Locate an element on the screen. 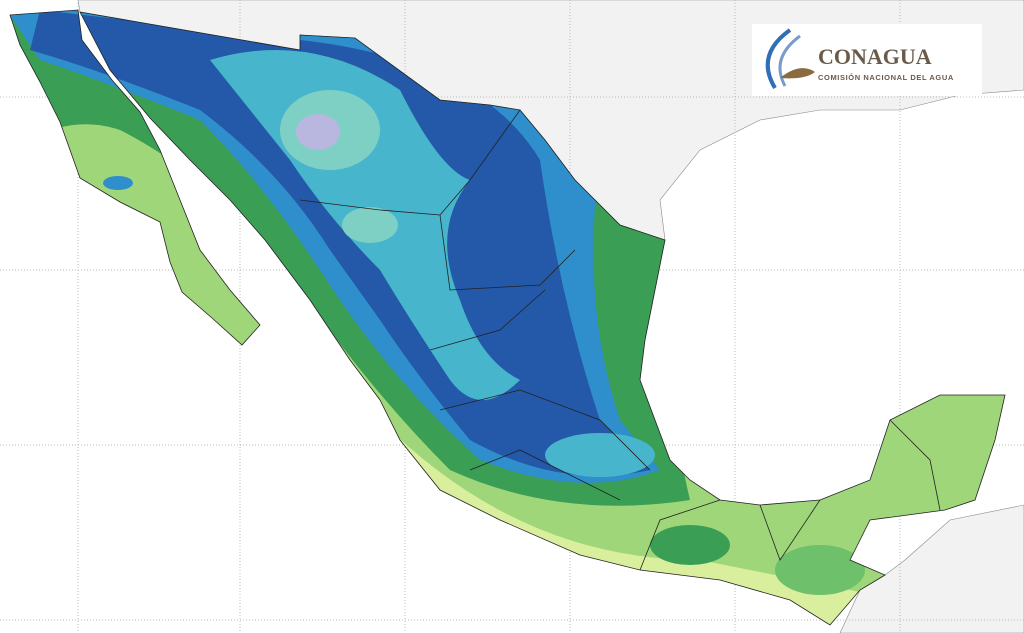  logo-background is located at coordinates (867, 60).